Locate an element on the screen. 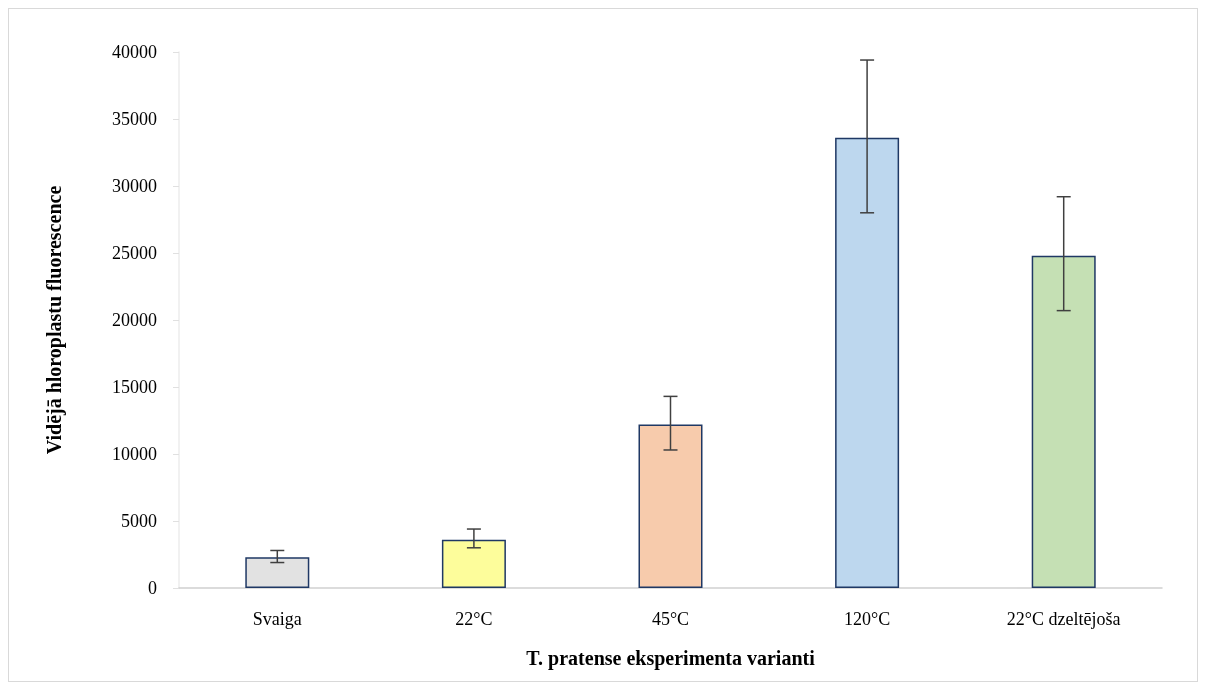 This screenshot has width=1208, height=692. y-tick-label: 40000 is located at coordinates (134, 52).